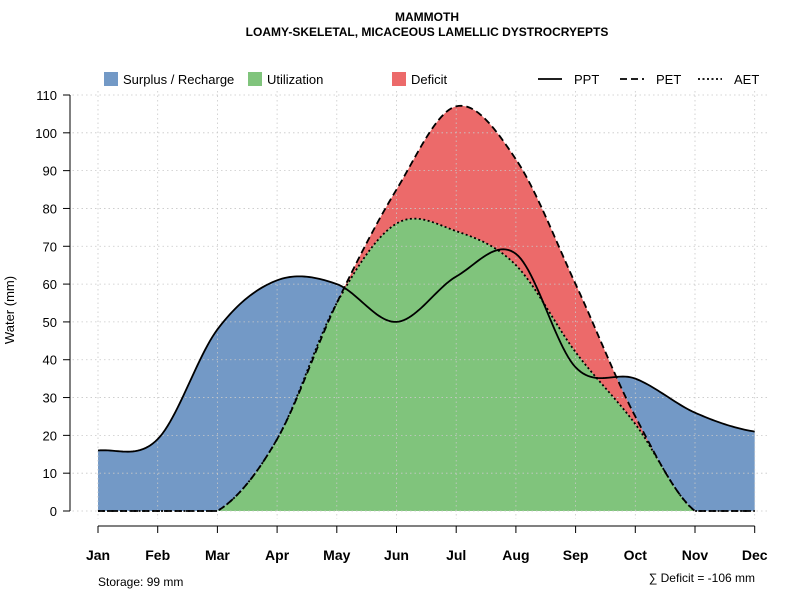  I want to click on legend-item-utilization: Utilization, so click(285, 79).